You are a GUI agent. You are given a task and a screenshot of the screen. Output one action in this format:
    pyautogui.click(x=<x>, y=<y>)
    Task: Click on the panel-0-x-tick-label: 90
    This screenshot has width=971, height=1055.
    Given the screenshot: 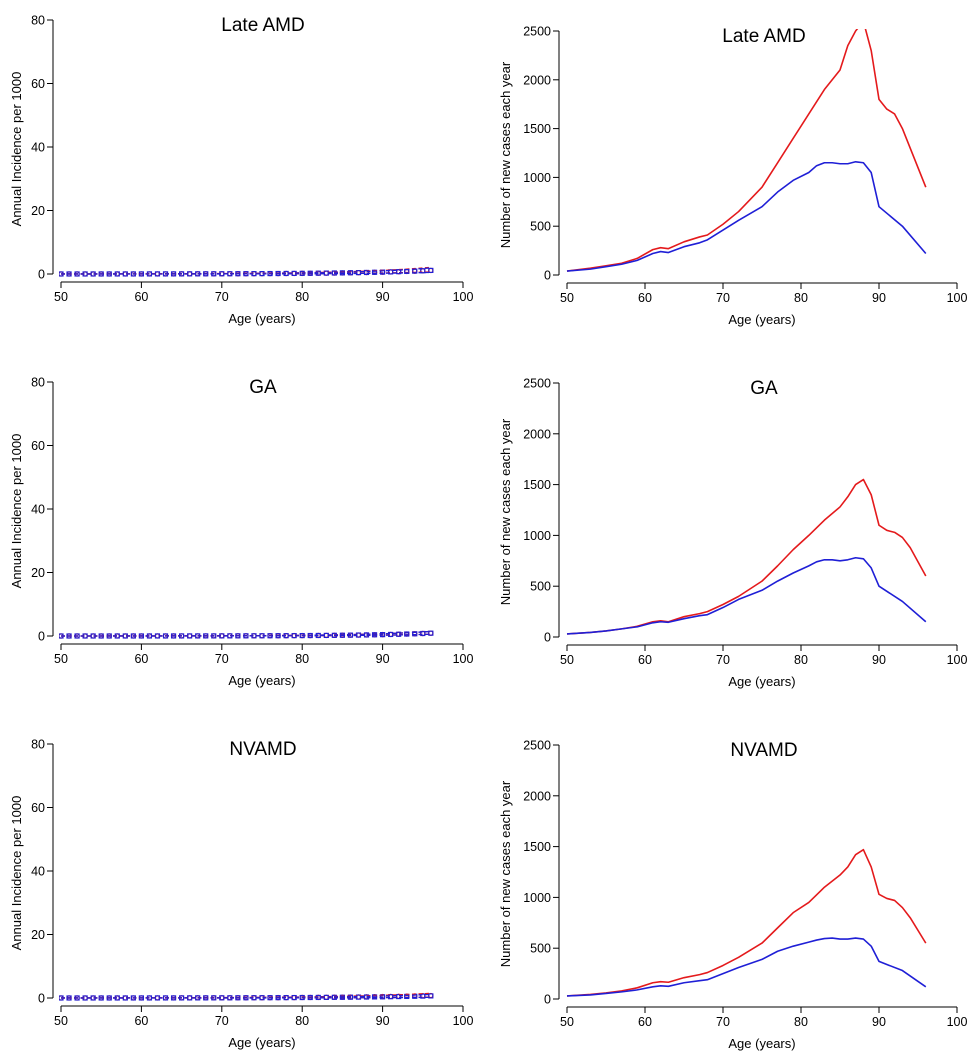 What is the action you would take?
    pyautogui.click(x=383, y=297)
    